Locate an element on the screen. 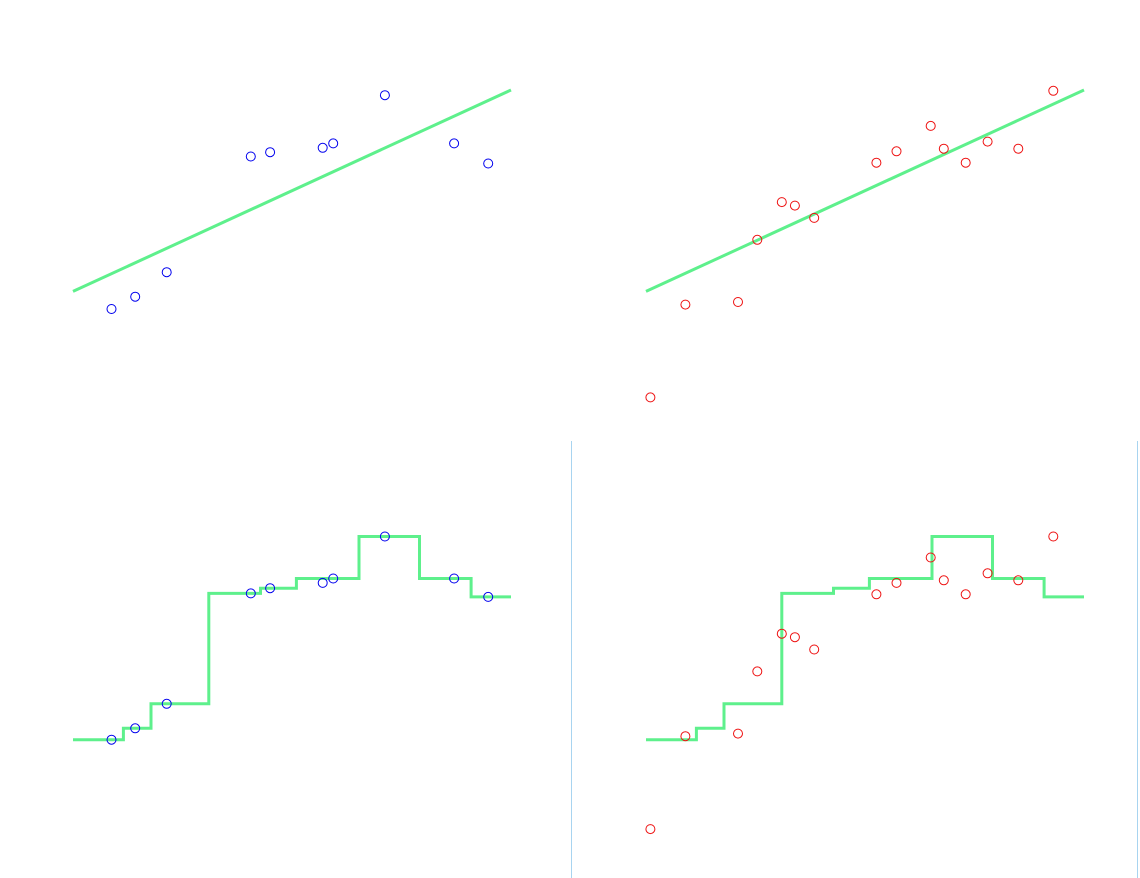 This screenshot has height=878, width=1140. plot-top-left is located at coordinates (292, 201).